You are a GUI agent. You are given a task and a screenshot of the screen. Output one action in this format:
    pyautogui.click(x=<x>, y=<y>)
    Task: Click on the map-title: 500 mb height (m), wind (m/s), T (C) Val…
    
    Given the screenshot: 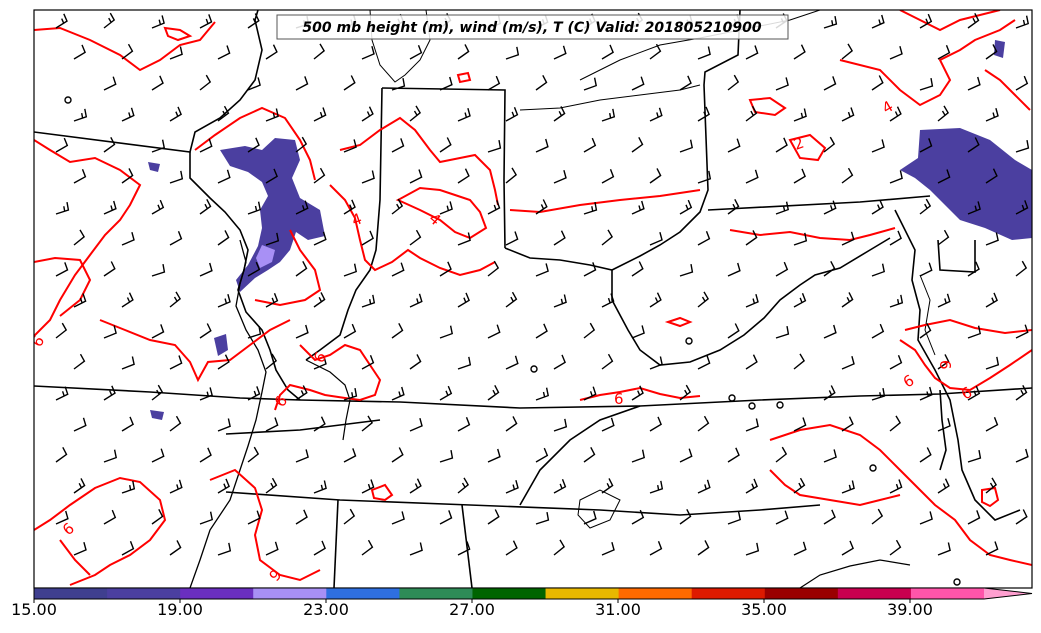 What is the action you would take?
    pyautogui.click(x=531, y=28)
    